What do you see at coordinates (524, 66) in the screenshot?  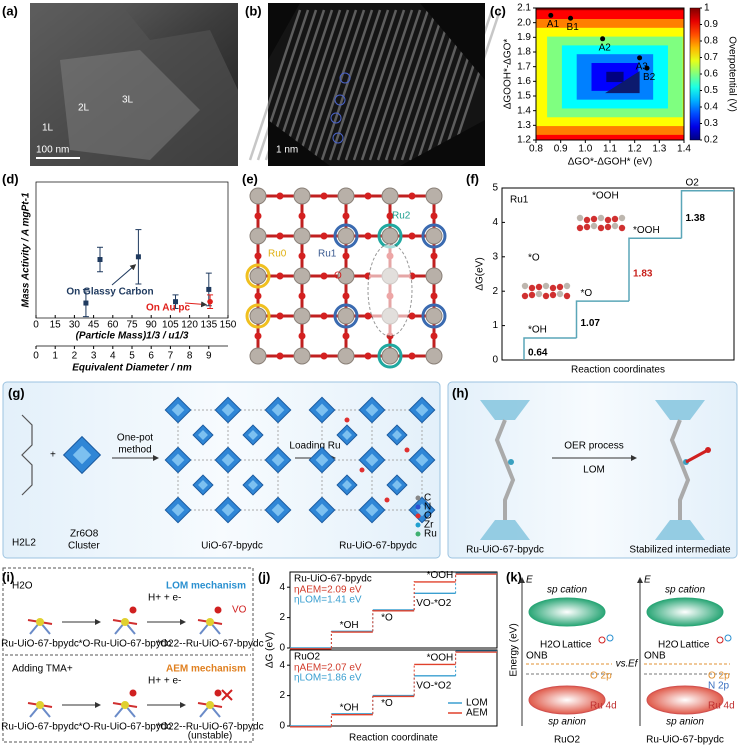 I see `y-tick-label: 1.7` at bounding box center [524, 66].